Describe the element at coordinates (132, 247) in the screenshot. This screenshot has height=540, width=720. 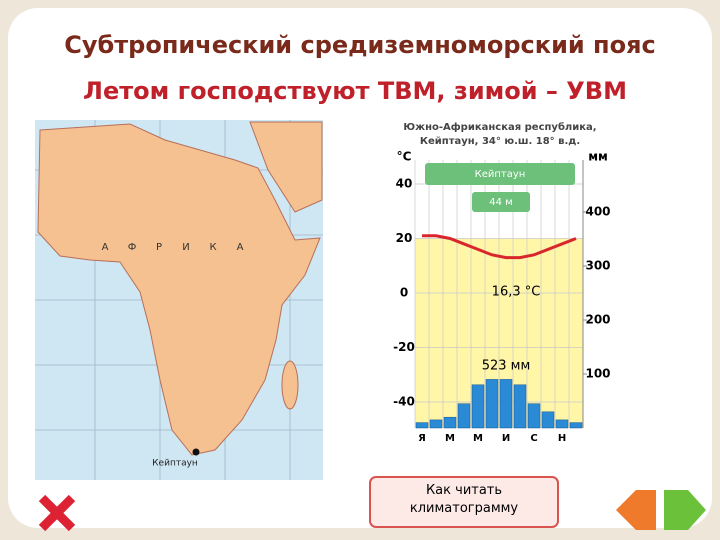
I see `map-letter: Ф` at that location.